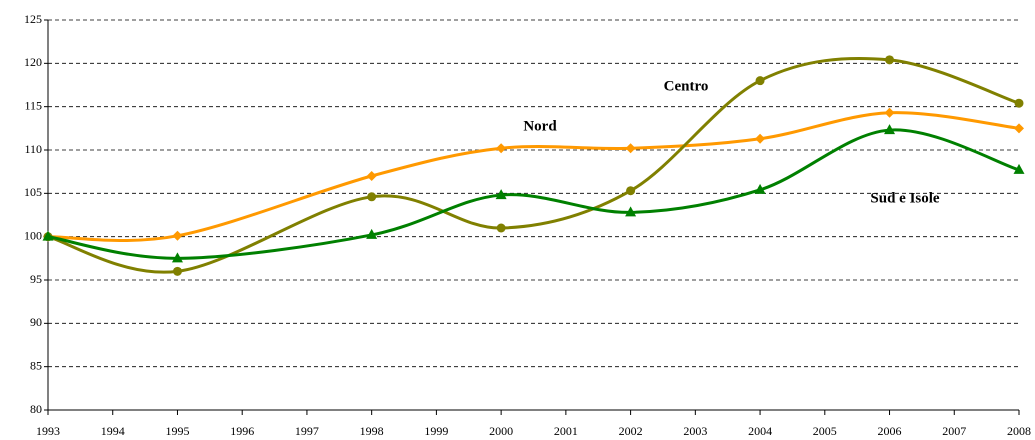 Image resolution: width=1035 pixels, height=440 pixels. What do you see at coordinates (33, 19) in the screenshot?
I see `y-tick-label: 125` at bounding box center [33, 19].